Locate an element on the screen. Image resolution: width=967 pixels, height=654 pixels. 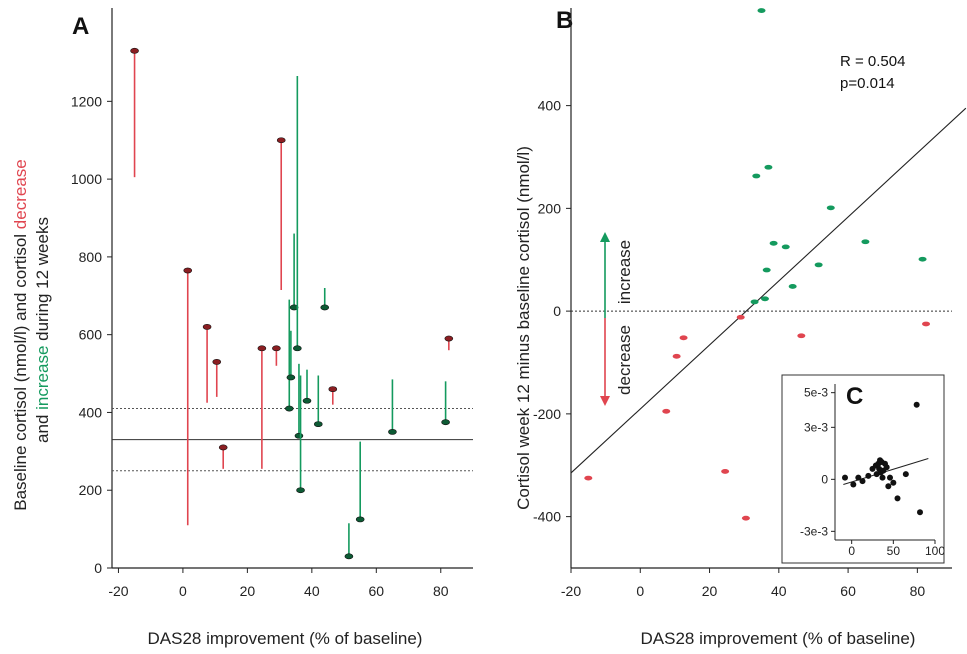
panel-c-y-tick-label: 5e-3 is located at coordinates (816, 393).